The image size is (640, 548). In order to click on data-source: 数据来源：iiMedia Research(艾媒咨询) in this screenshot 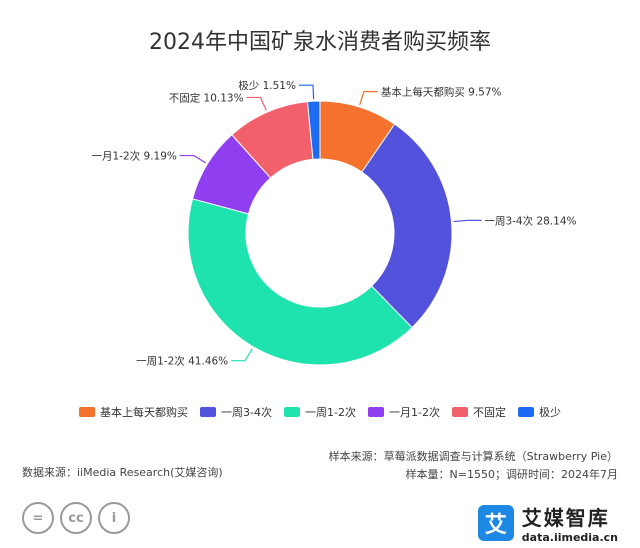, I will do `click(122, 472)`.